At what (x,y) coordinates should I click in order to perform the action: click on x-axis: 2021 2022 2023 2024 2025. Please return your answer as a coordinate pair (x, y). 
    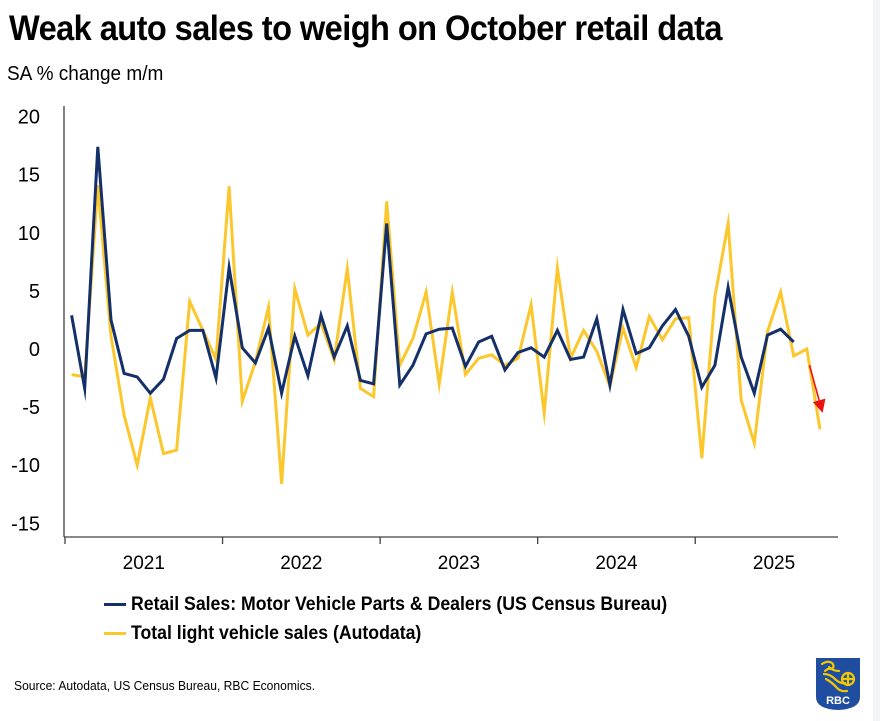
    Looking at the image, I should click on (451, 555).